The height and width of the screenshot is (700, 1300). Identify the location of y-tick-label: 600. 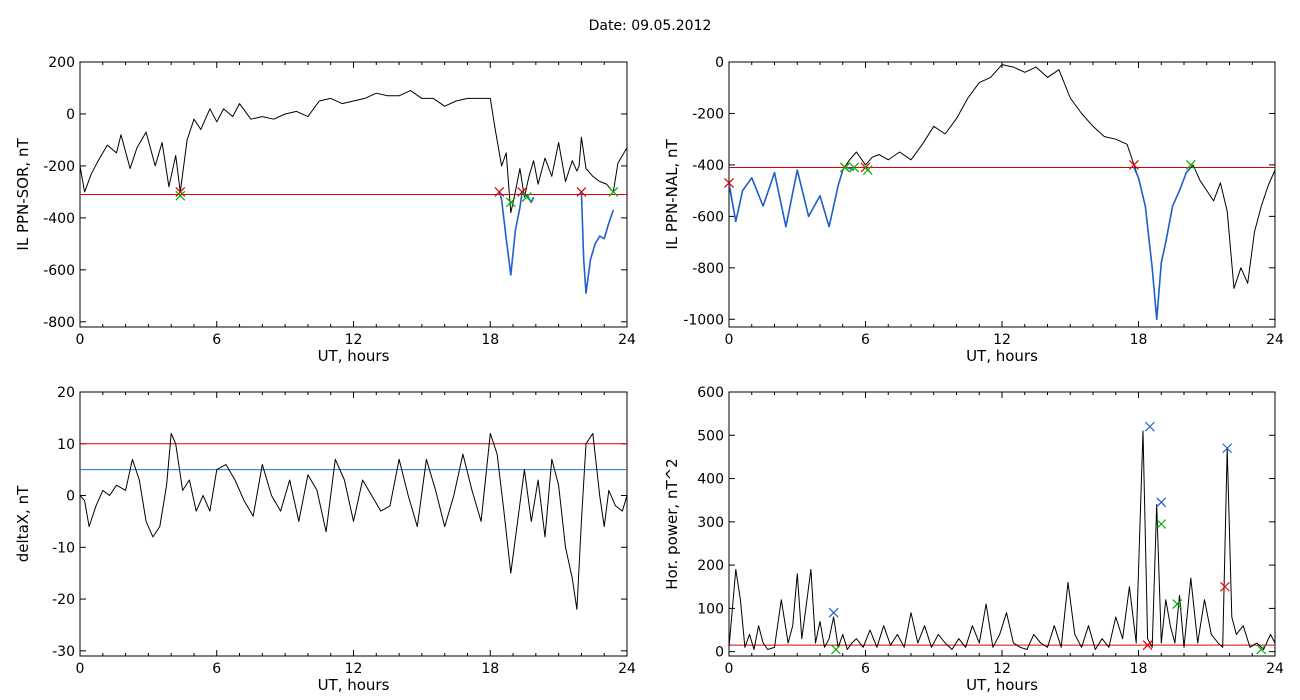
(710, 393).